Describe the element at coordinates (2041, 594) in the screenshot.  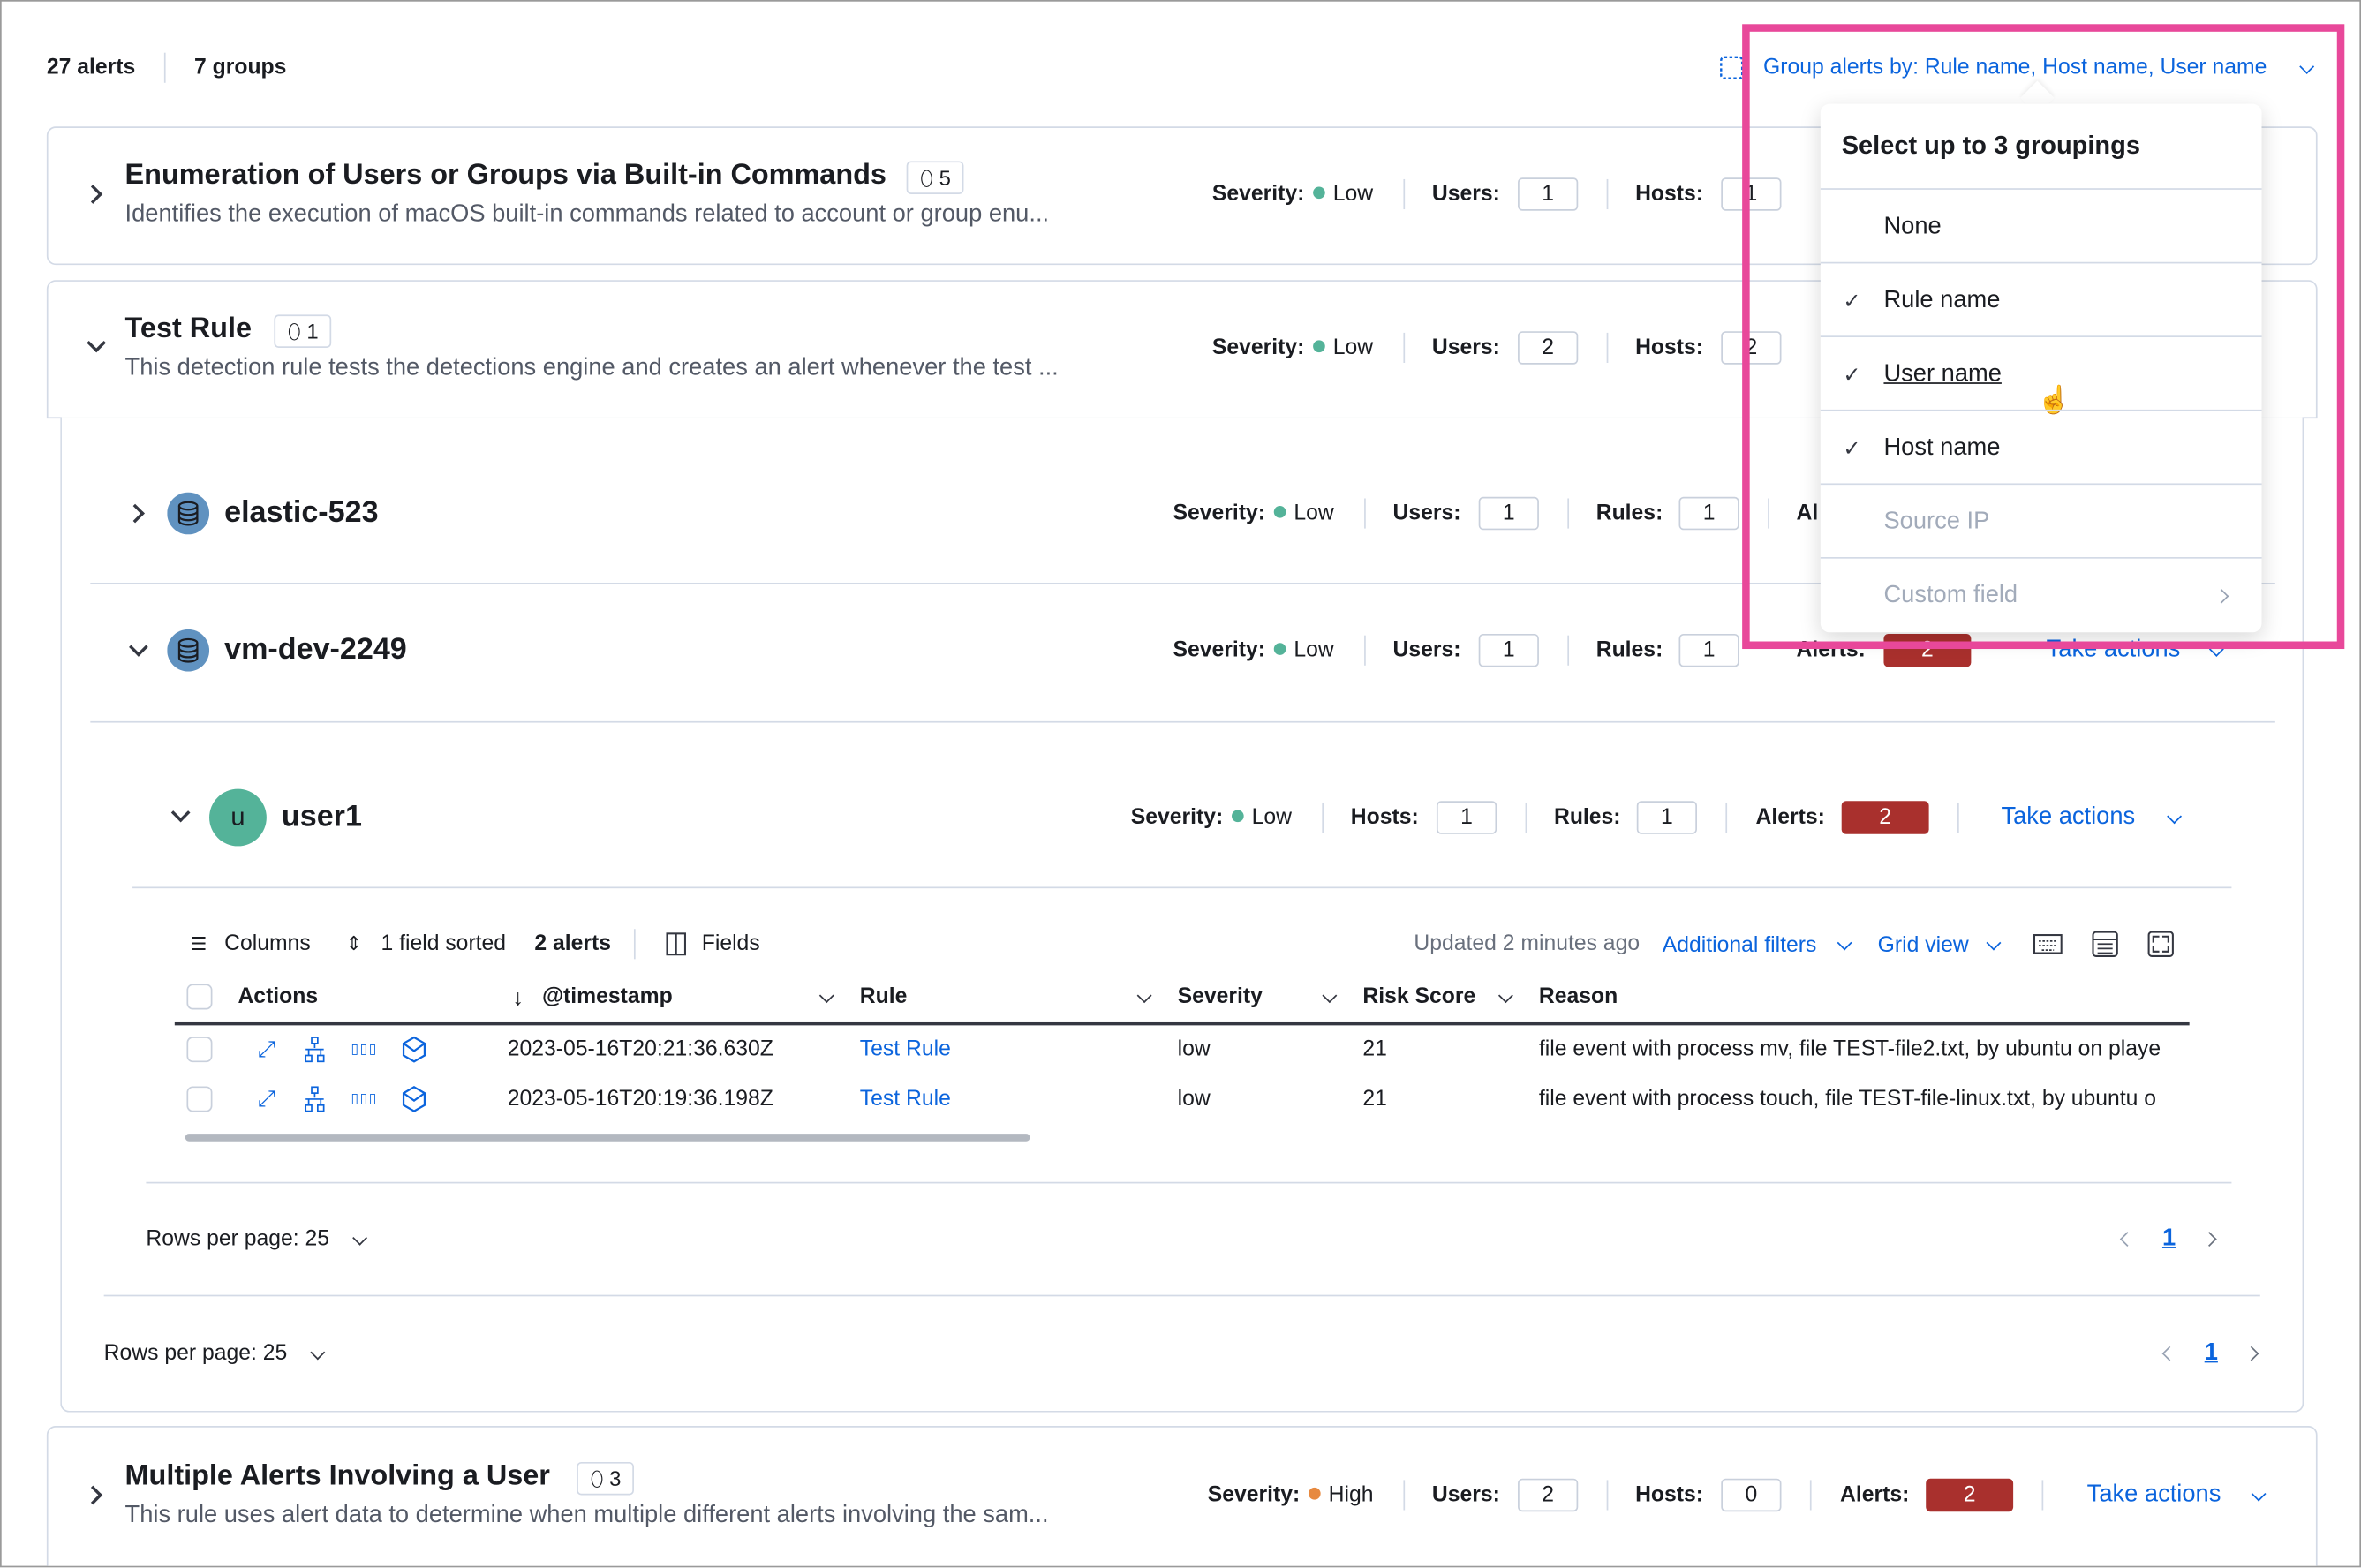
I see `option-custom-field: Custom field` at that location.